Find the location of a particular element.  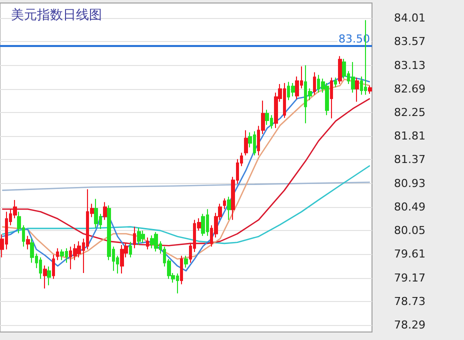

y-tick-label: 78.73 is located at coordinates (410, 301).